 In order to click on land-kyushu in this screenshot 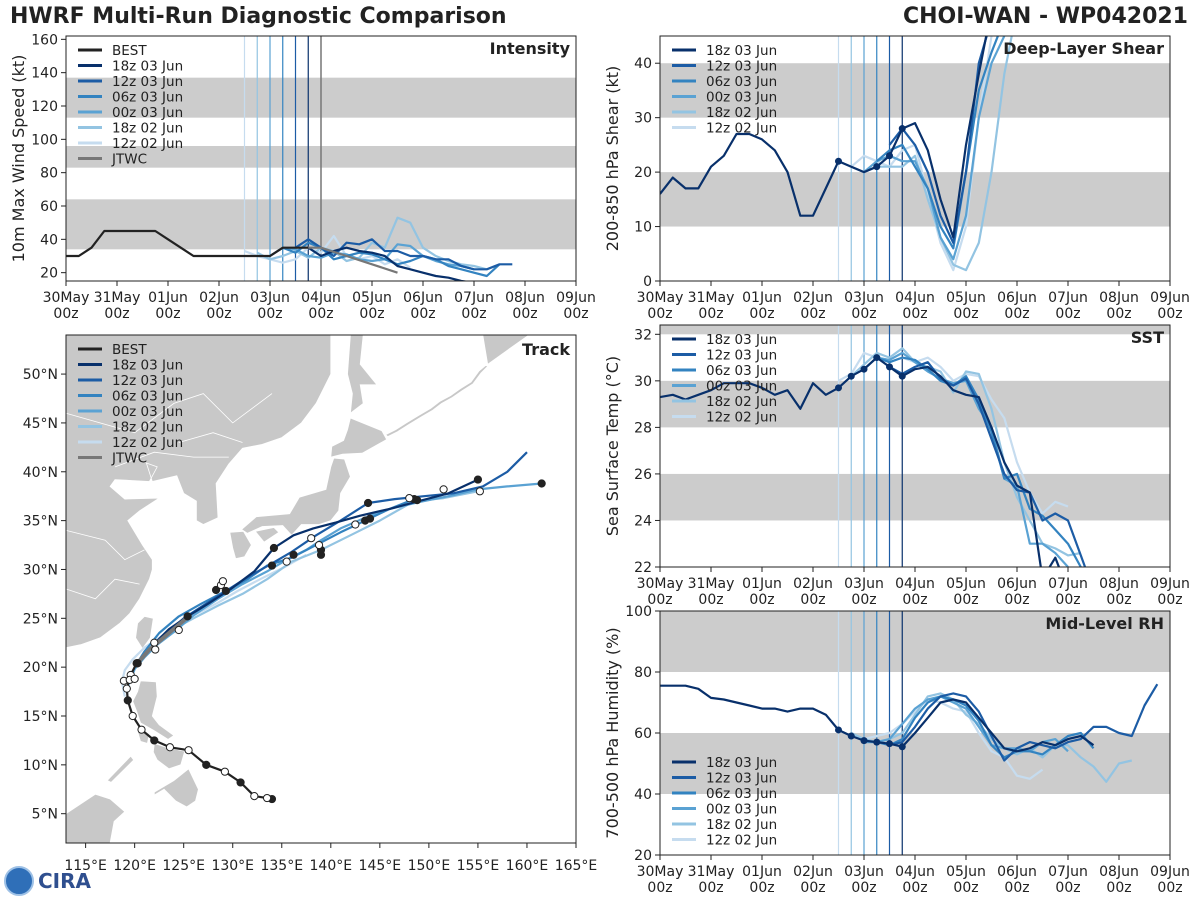, I will do `click(240, 545)`.